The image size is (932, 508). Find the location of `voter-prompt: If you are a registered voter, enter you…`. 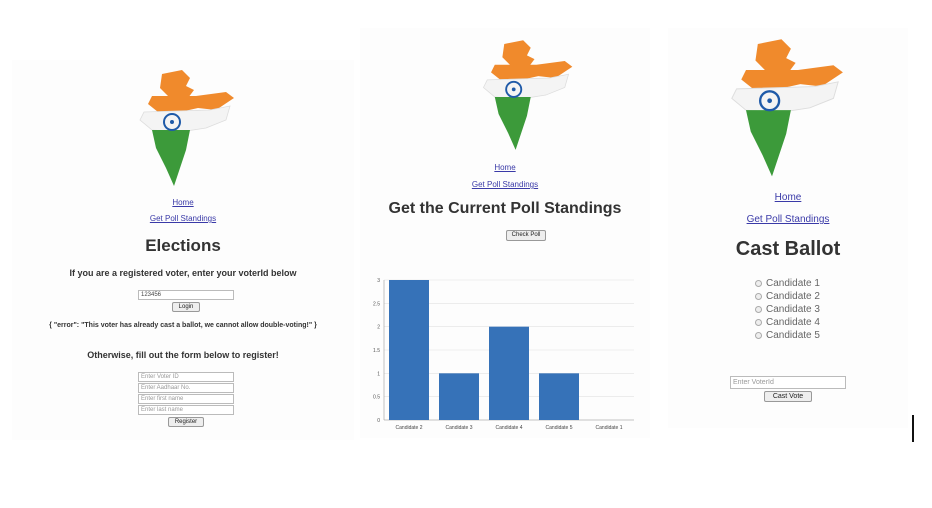

voter-prompt: If you are a registered voter, enter you… is located at coordinates (183, 273).